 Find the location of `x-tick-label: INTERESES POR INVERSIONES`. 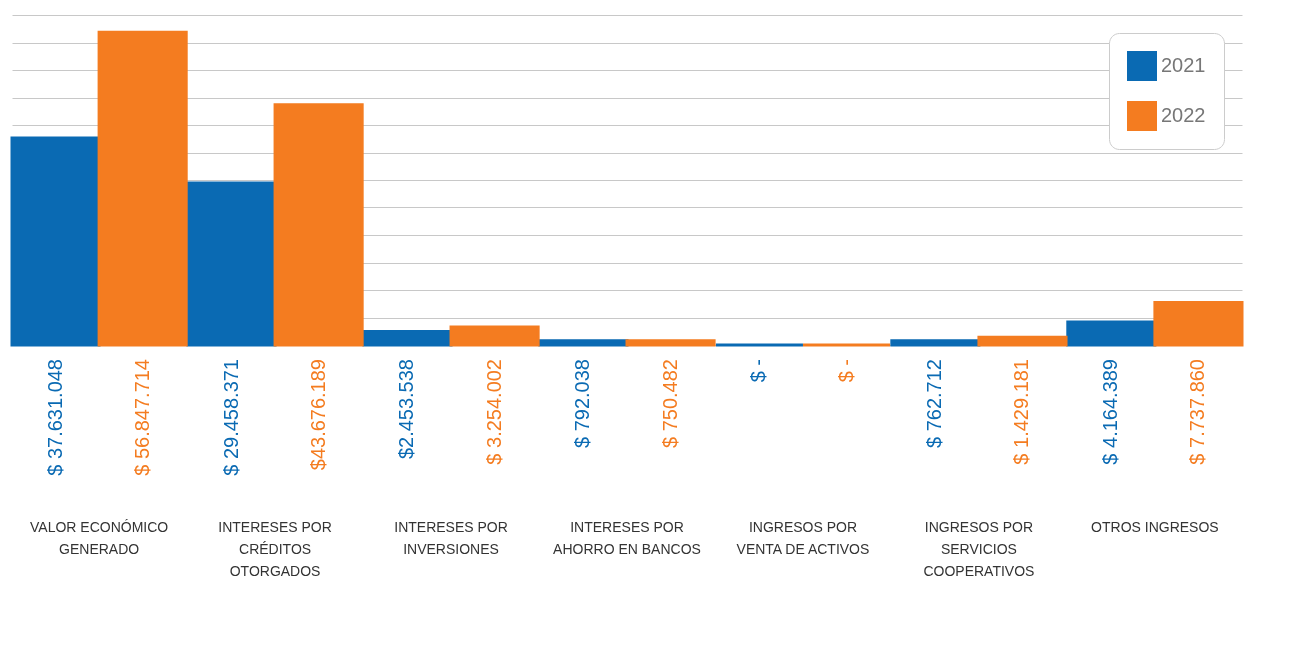

x-tick-label: INTERESES POR INVERSIONES is located at coordinates (451, 537).